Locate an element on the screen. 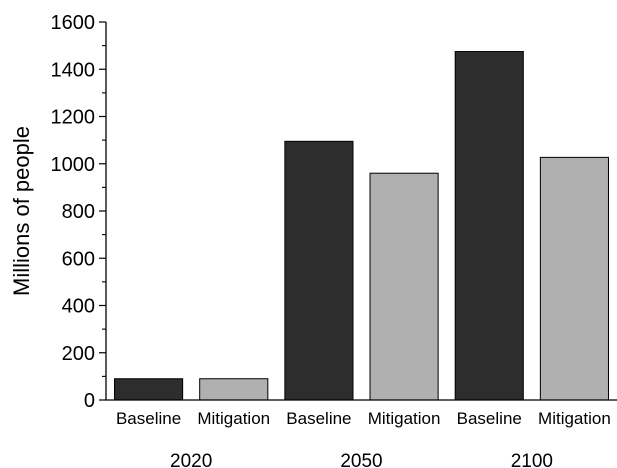  y-tick-label: 600 is located at coordinates (78, 259).